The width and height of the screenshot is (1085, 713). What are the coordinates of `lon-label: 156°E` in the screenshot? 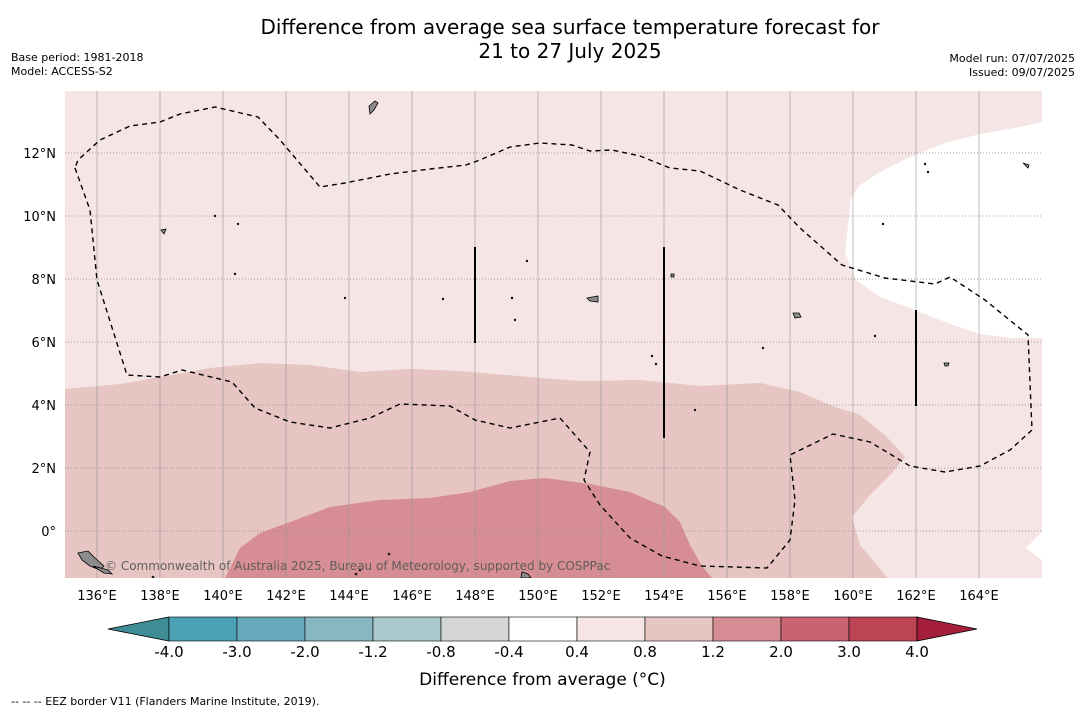 It's located at (727, 596).